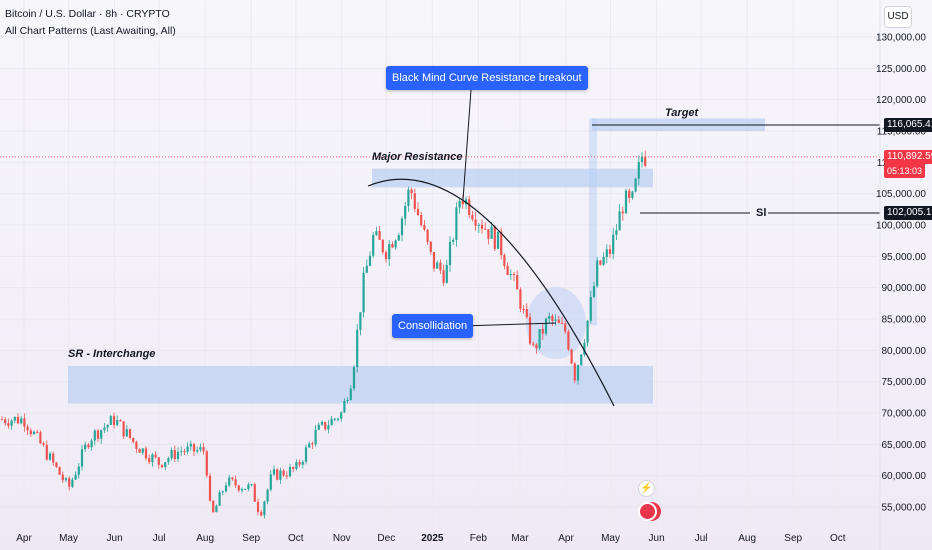 The image size is (932, 550). What do you see at coordinates (342, 538) in the screenshot?
I see `x-tick-label: Nov` at bounding box center [342, 538].